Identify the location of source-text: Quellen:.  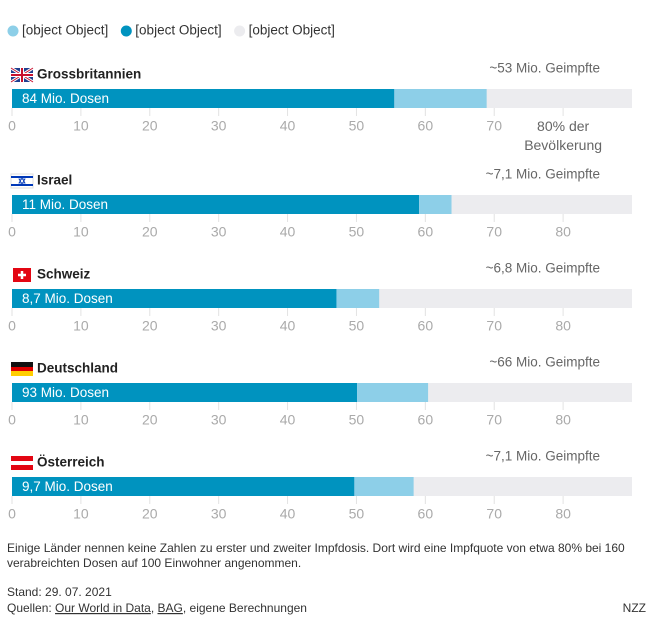
(31, 608).